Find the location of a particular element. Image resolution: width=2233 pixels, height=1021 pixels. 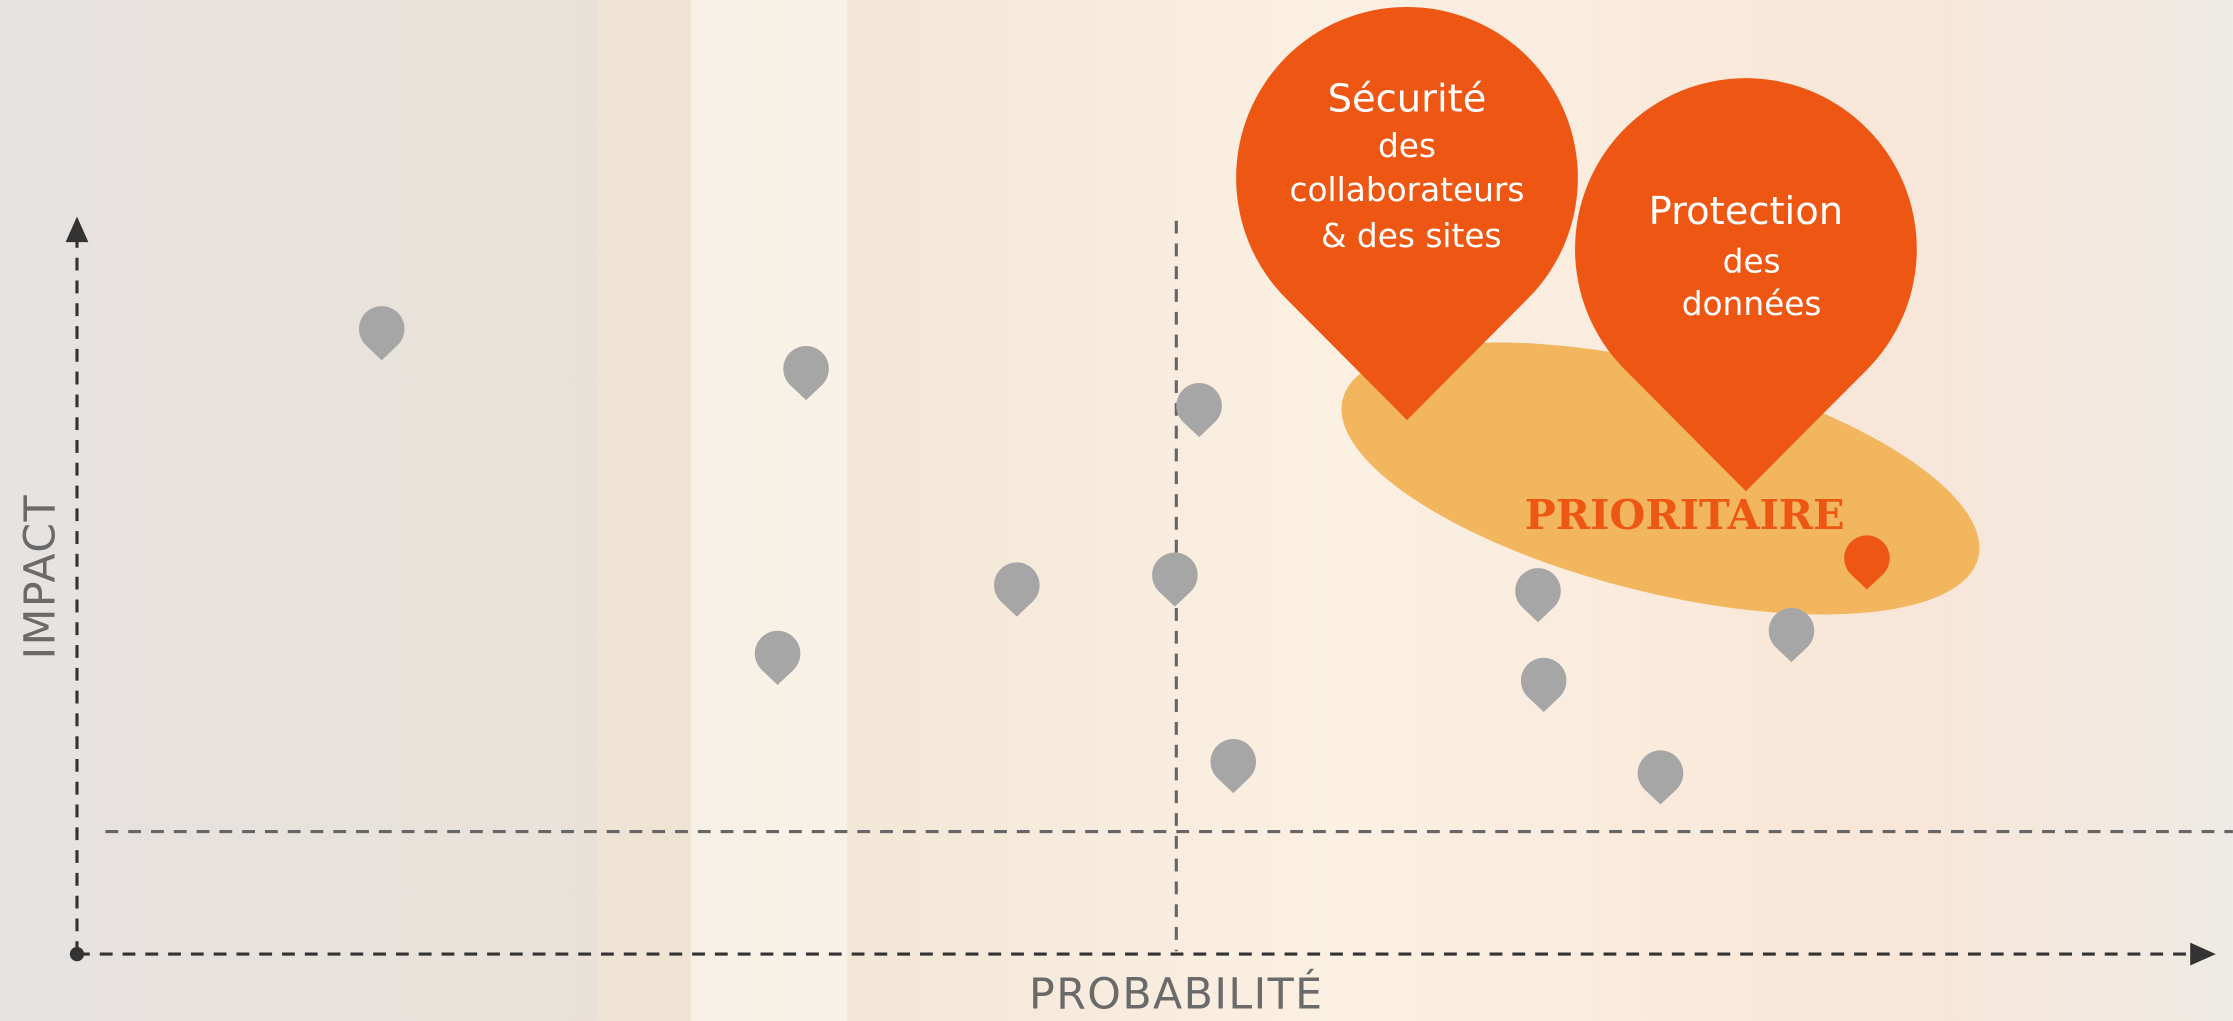

callout-line: & des sites is located at coordinates (1411, 236).